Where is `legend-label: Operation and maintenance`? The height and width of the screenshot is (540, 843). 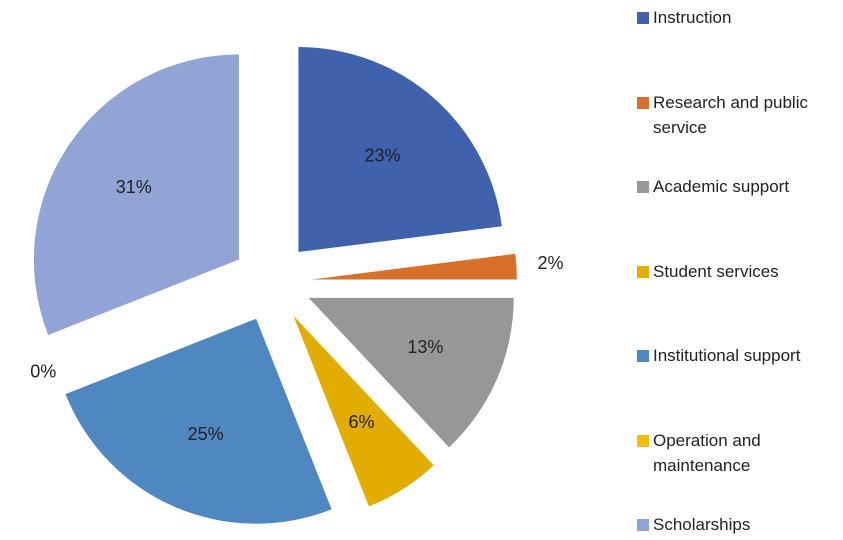 legend-label: Operation and maintenance is located at coordinates (707, 452).